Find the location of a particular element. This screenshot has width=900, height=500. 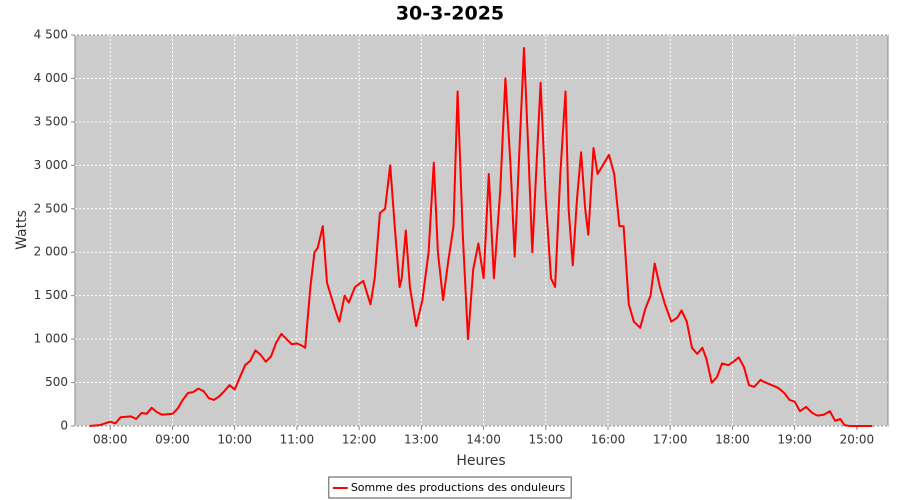

x-tick-label: 08:00 is located at coordinates (110, 440).